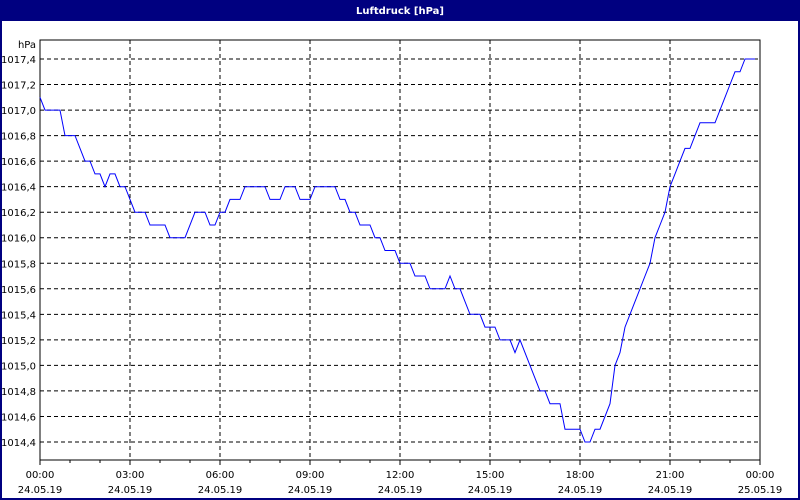 Image resolution: width=800 pixels, height=500 pixels. What do you see at coordinates (18, 60) in the screenshot?
I see `y-tick-label: 1017,4` at bounding box center [18, 60].